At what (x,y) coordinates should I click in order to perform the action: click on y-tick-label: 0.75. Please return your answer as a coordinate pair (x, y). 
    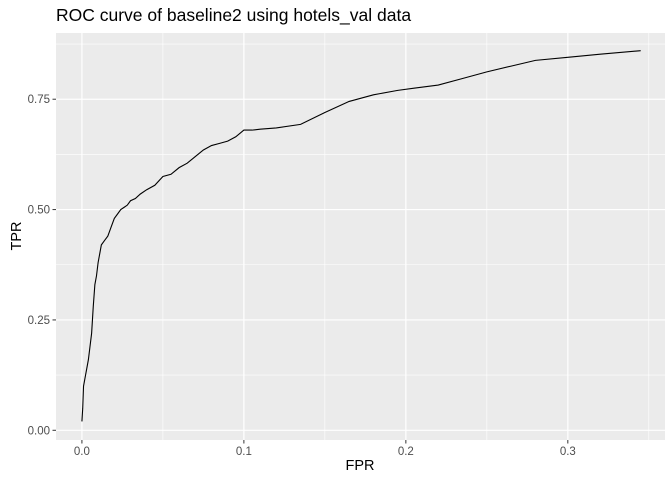
    Looking at the image, I should click on (39, 100).